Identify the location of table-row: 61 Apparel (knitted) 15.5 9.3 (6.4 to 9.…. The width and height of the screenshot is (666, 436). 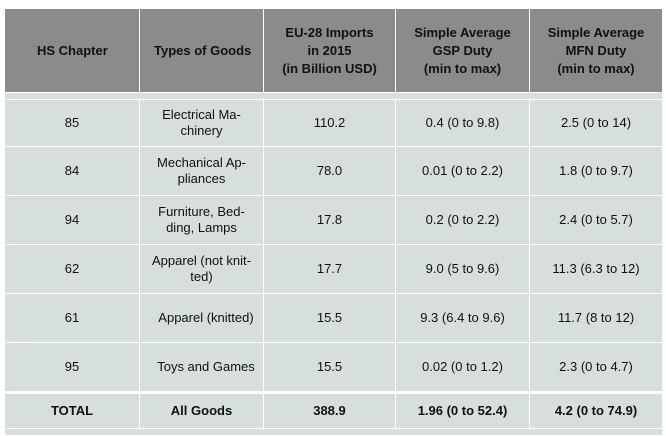
(333, 318).